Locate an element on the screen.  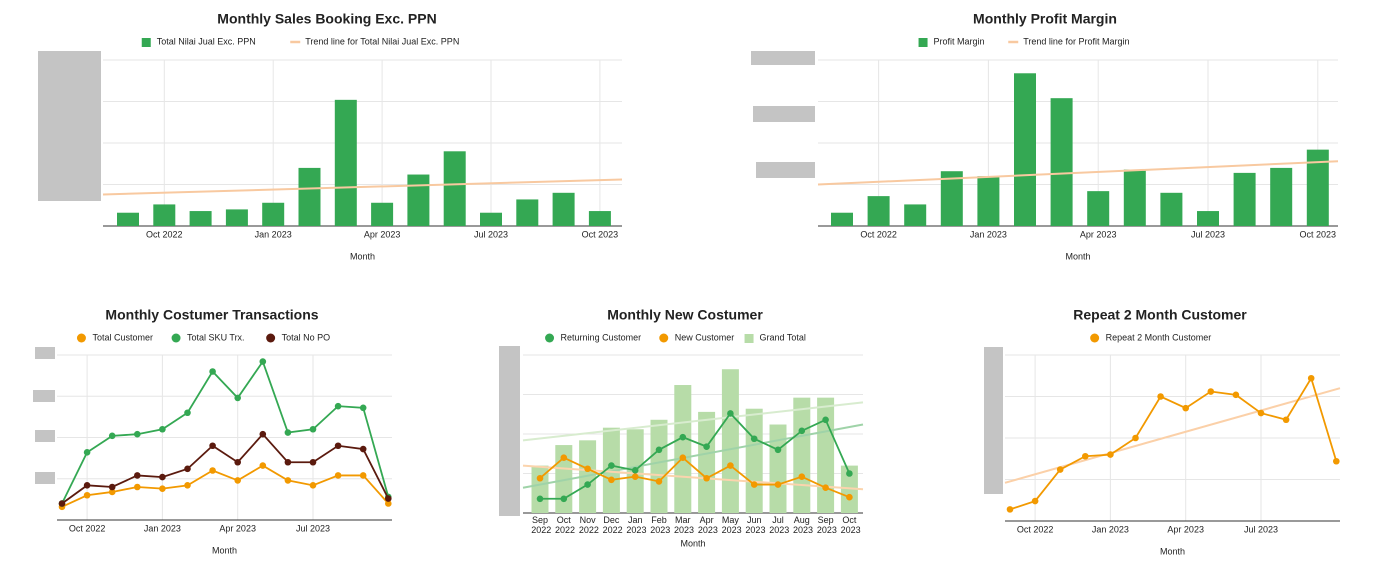
legend-label: Total Nilai Jual Exc. PPN is located at coordinates (206, 41).